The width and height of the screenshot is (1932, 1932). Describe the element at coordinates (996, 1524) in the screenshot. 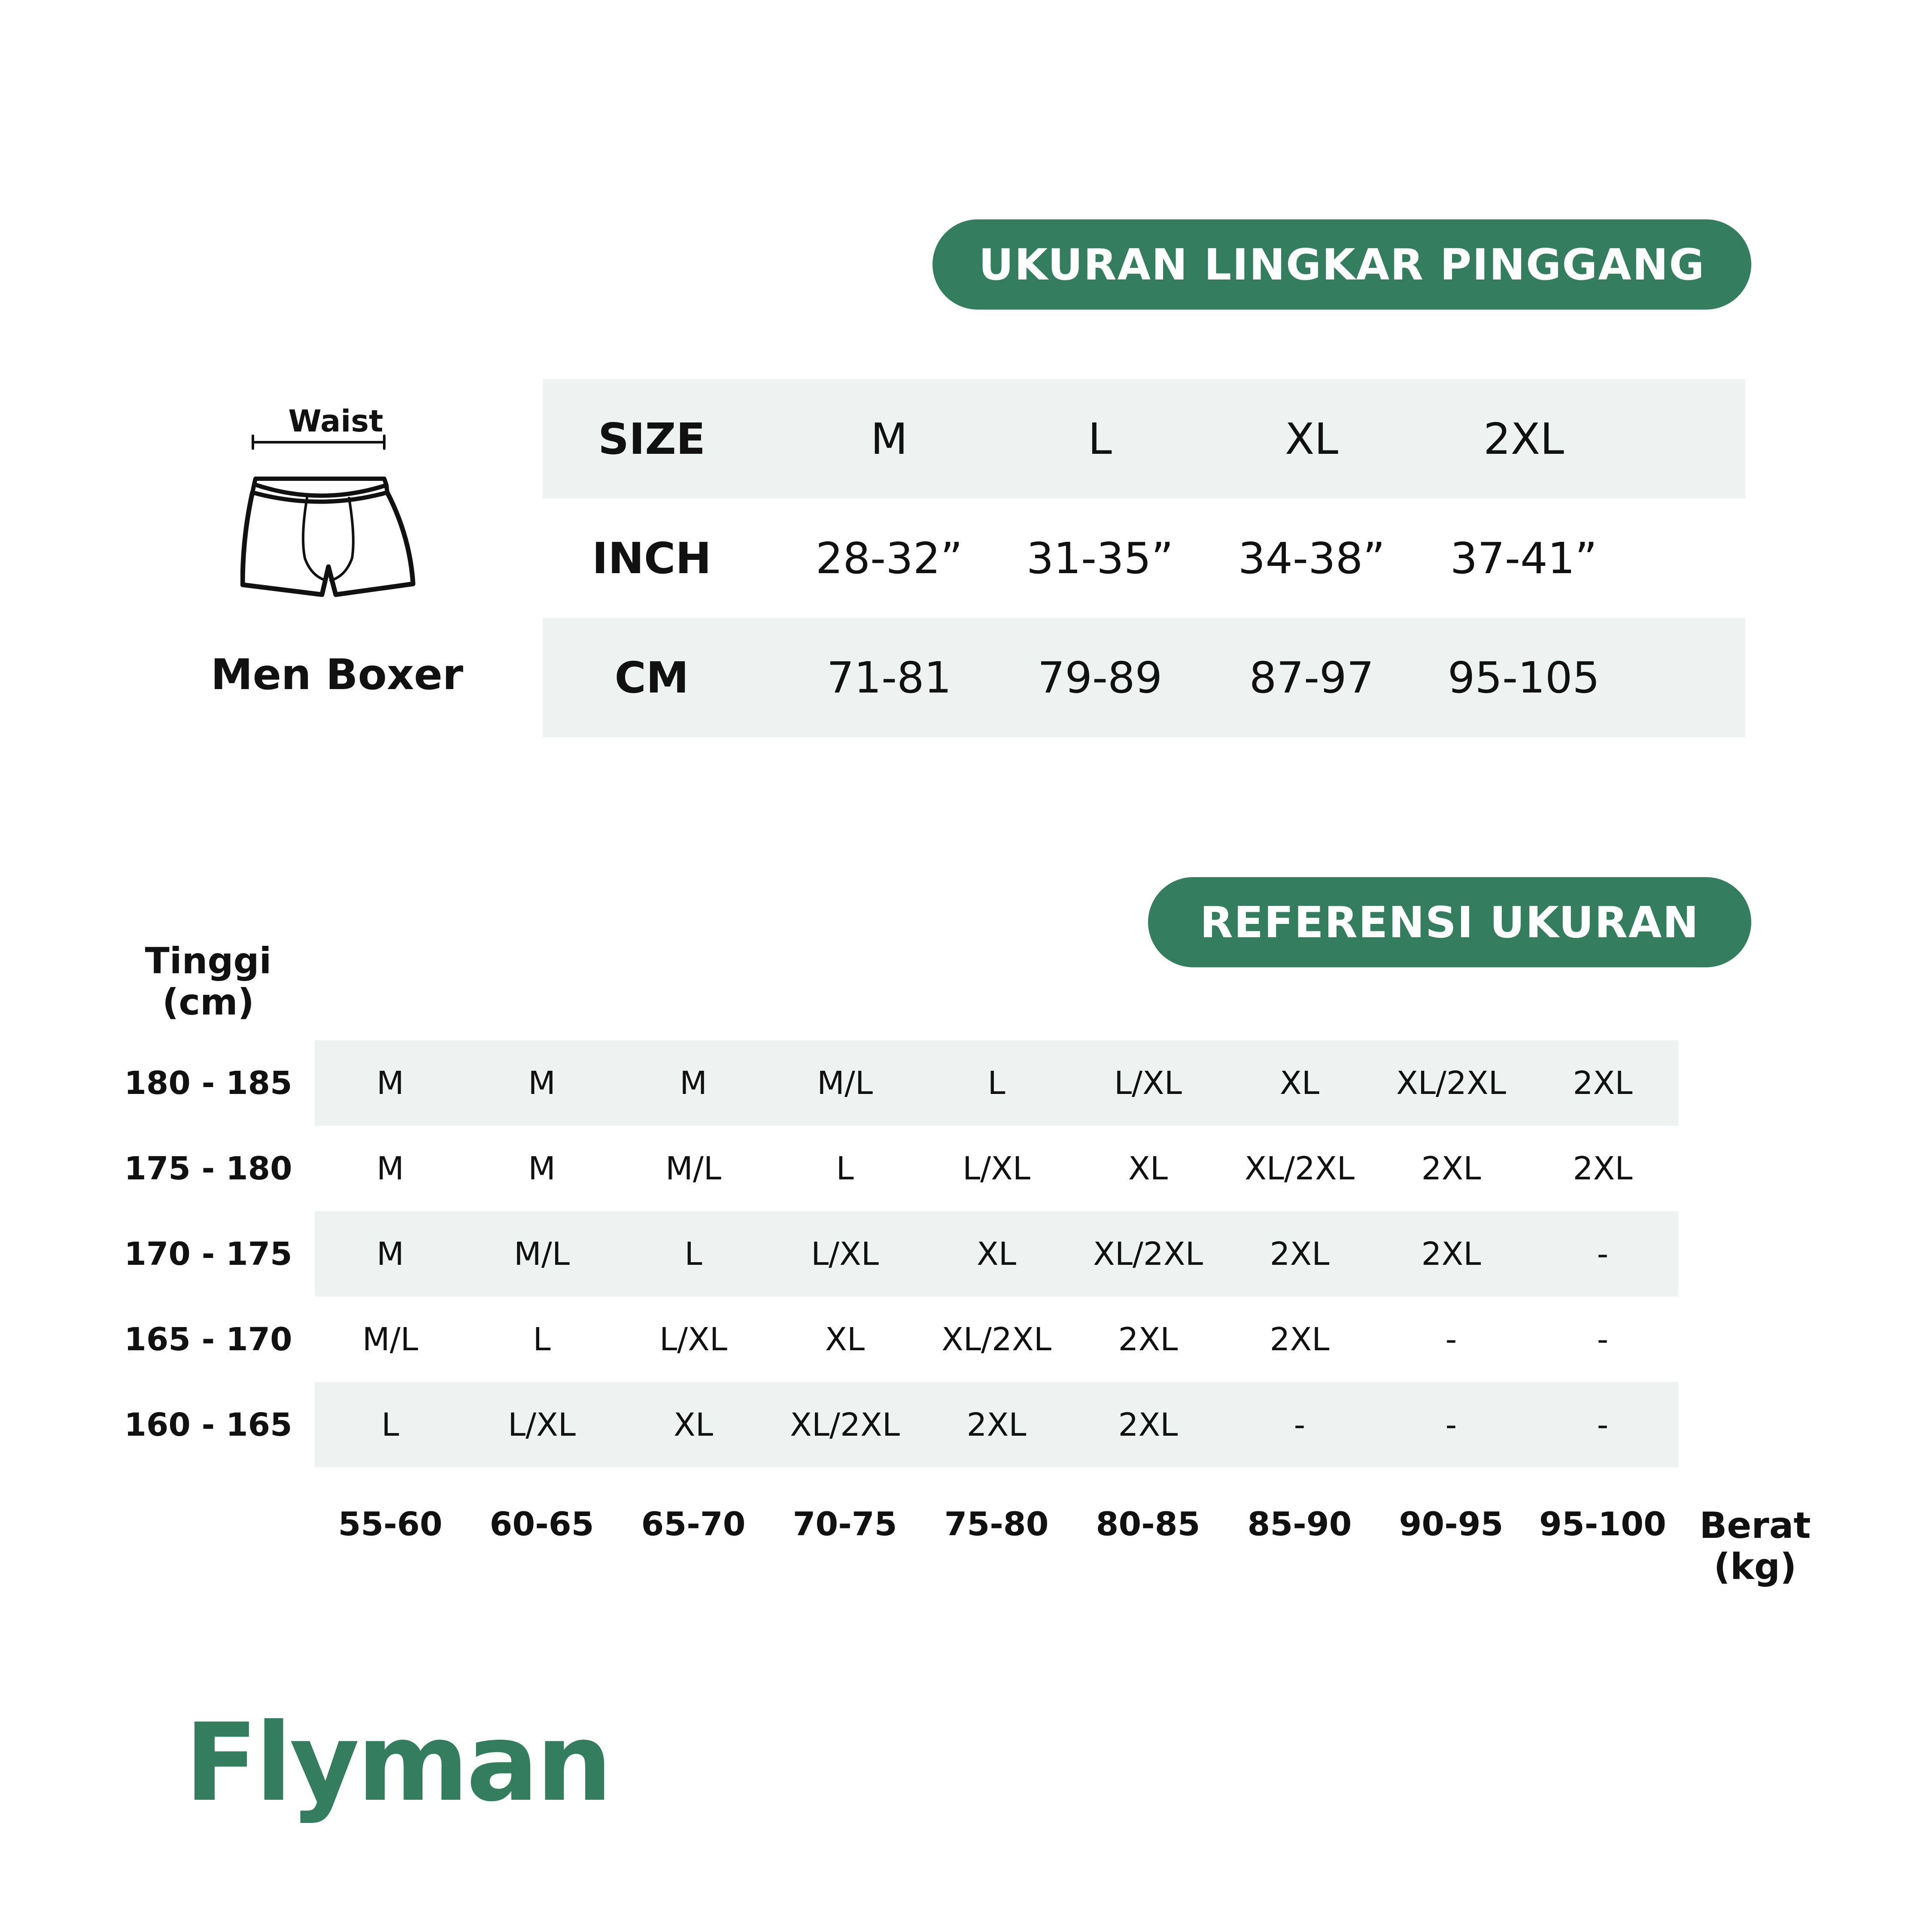

I see `weight-label: 75-80` at that location.